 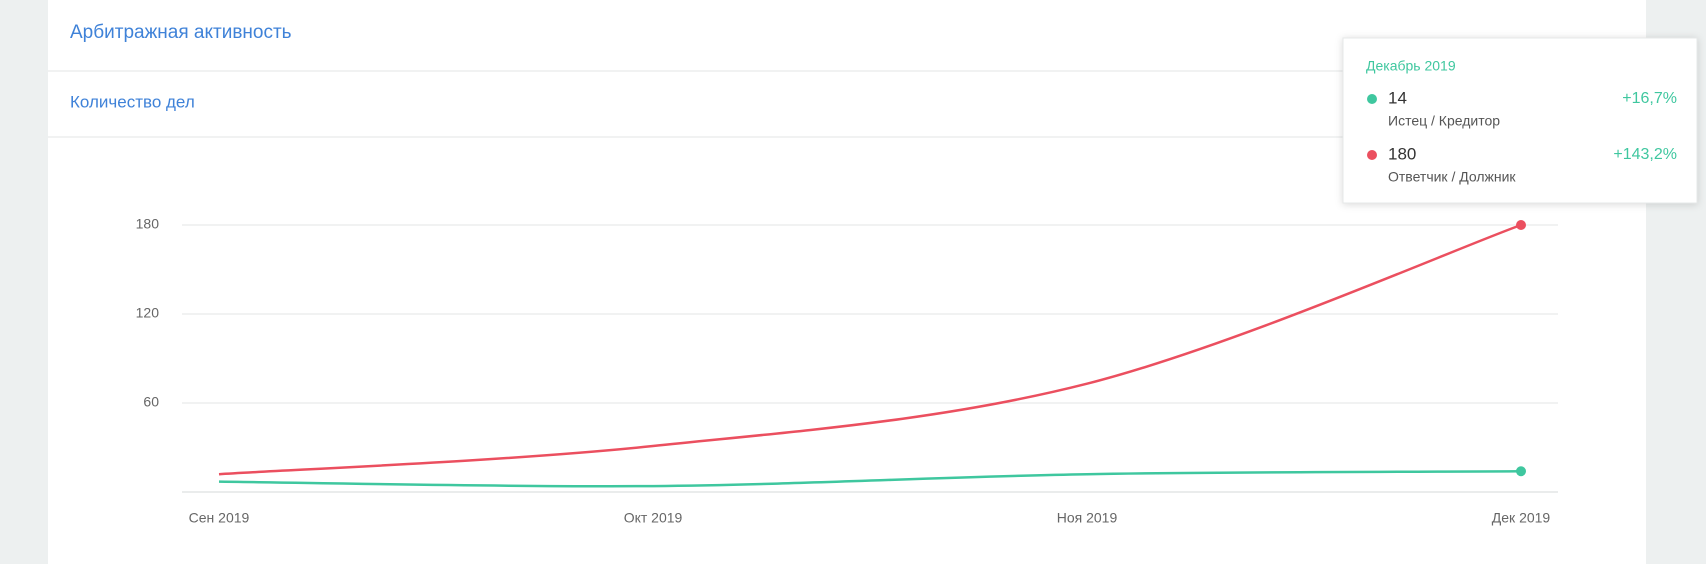 I want to click on tooltip-change: +143,2%, so click(x=1645, y=154).